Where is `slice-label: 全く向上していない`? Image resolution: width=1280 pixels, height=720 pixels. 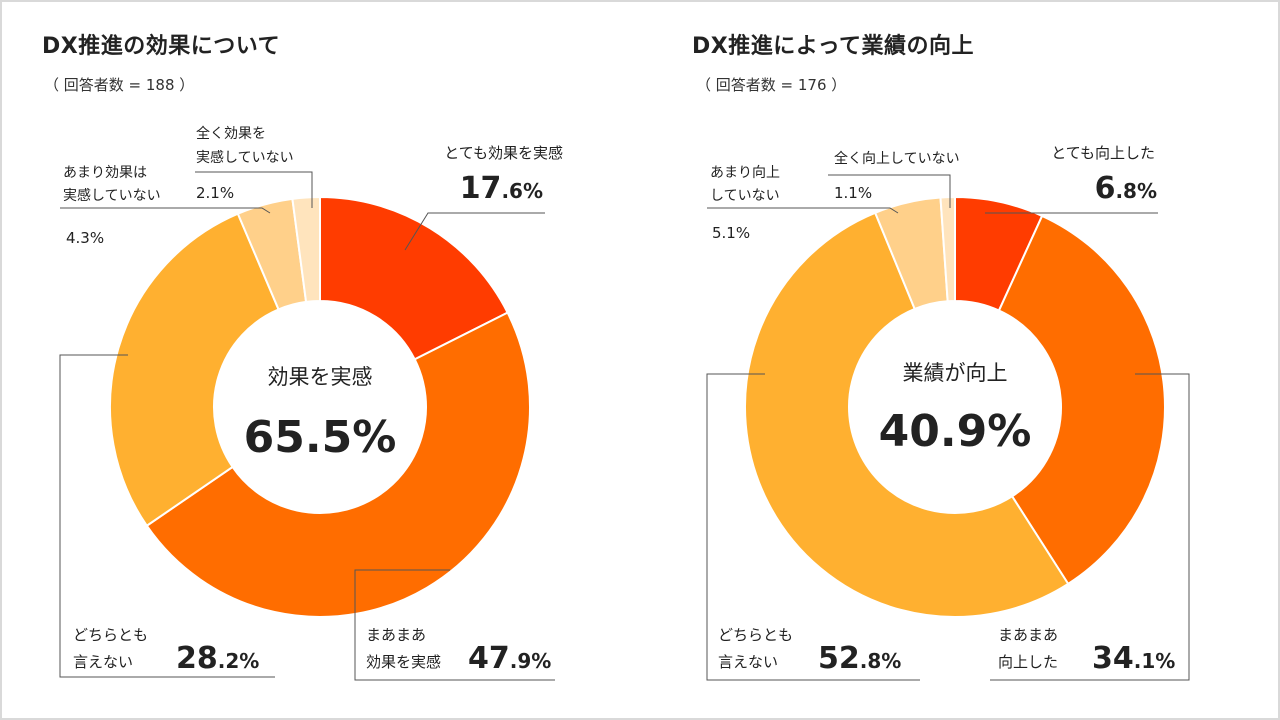 slice-label: 全く向上していない is located at coordinates (897, 158).